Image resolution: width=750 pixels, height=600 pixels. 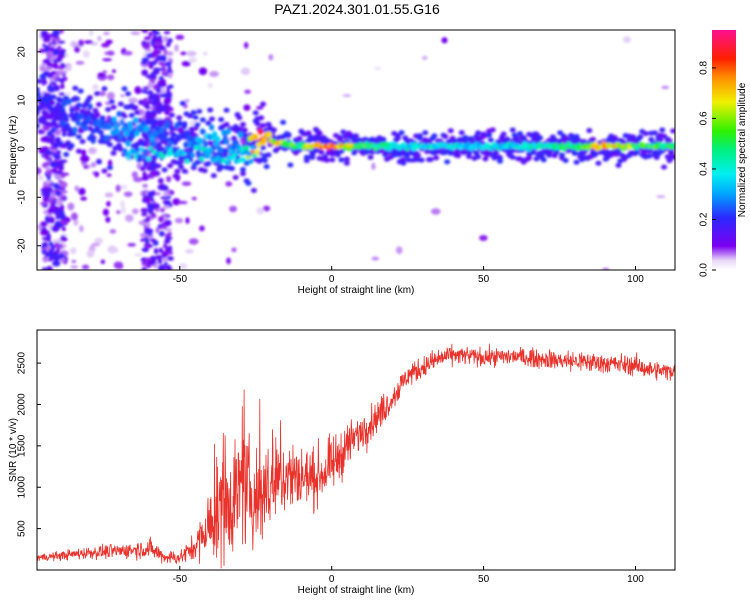 What do you see at coordinates (635, 579) in the screenshot?
I see `x-tick-label: 100` at bounding box center [635, 579].